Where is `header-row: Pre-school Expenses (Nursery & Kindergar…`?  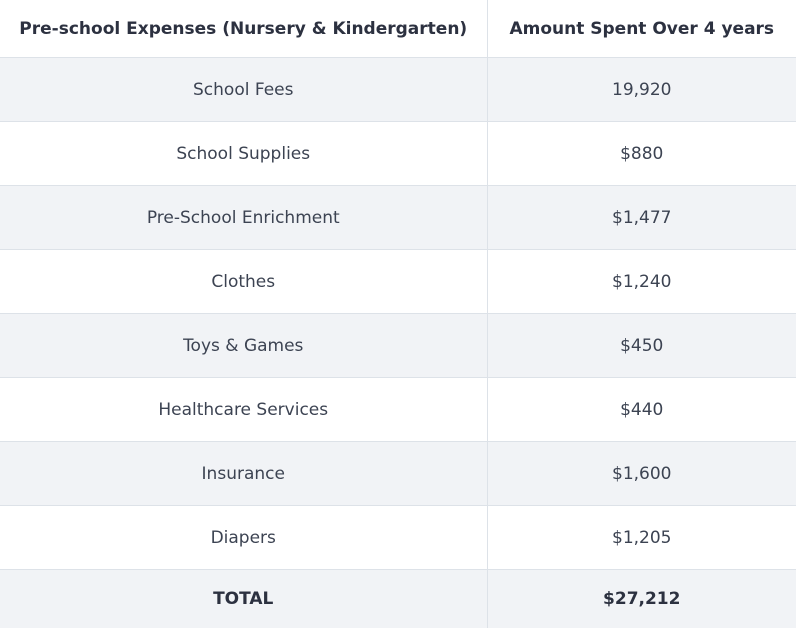 header-row: Pre-school Expenses (Nursery & Kindergar… is located at coordinates (398, 29).